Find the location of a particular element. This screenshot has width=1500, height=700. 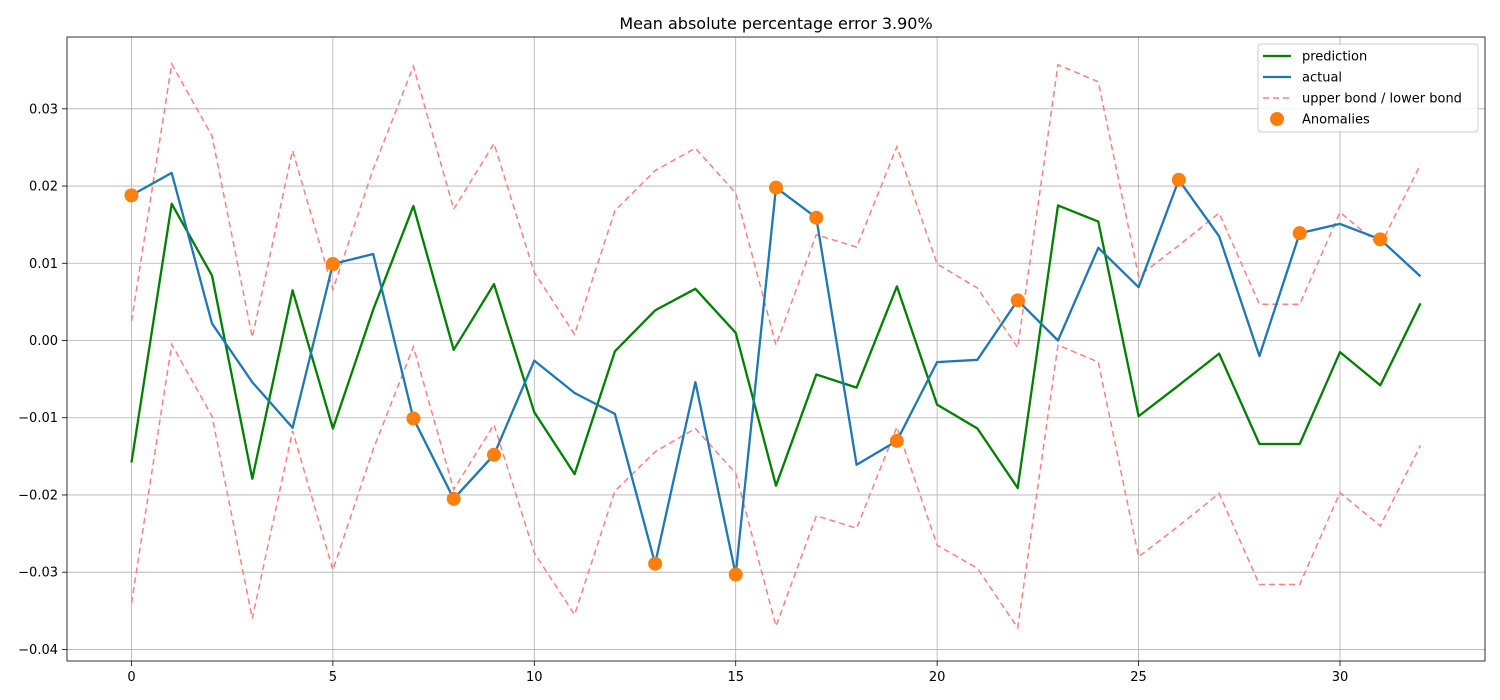

y-tick-label: −0.01 is located at coordinates (38, 418).